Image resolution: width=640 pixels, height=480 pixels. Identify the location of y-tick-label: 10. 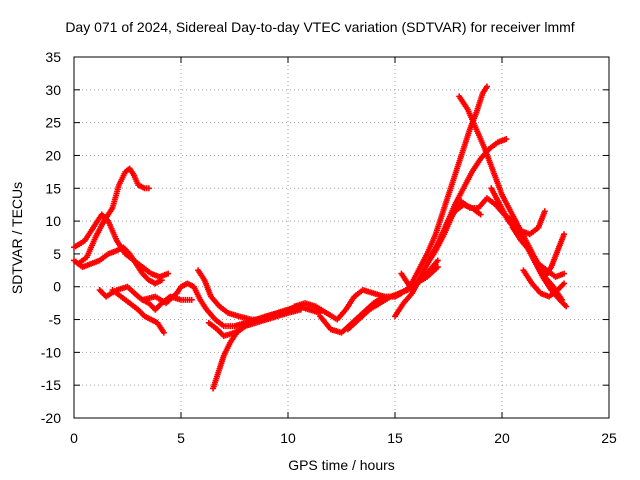
(53, 221).